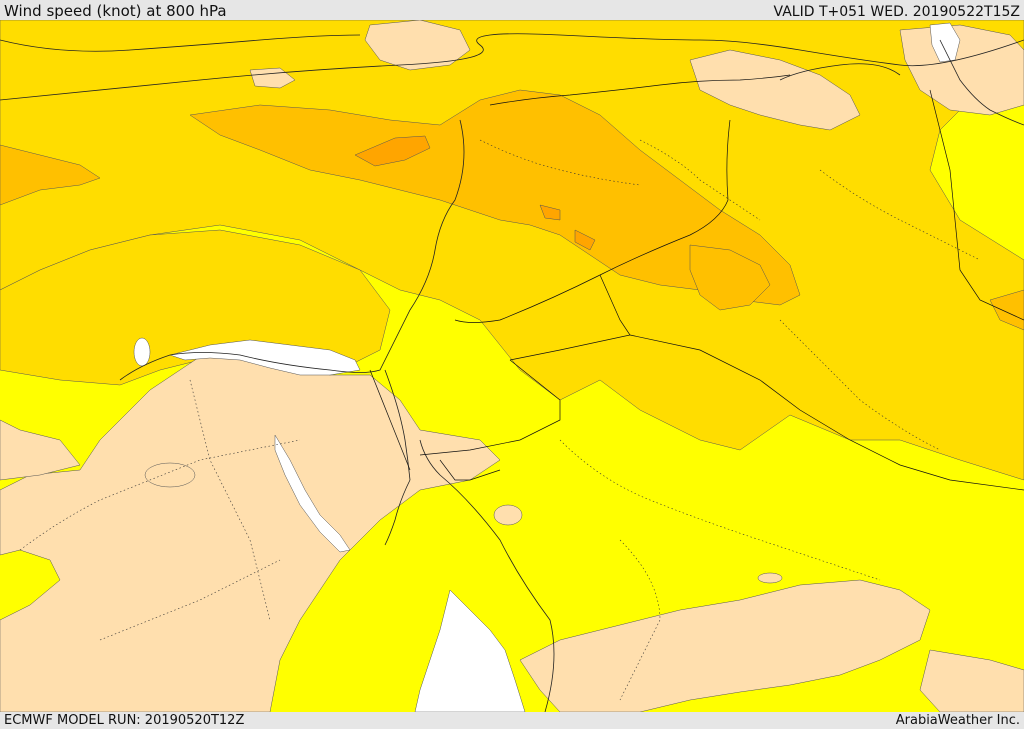 The height and width of the screenshot is (729, 1024). I want to click on level-lowest-egypt-west, so click(40, 450).